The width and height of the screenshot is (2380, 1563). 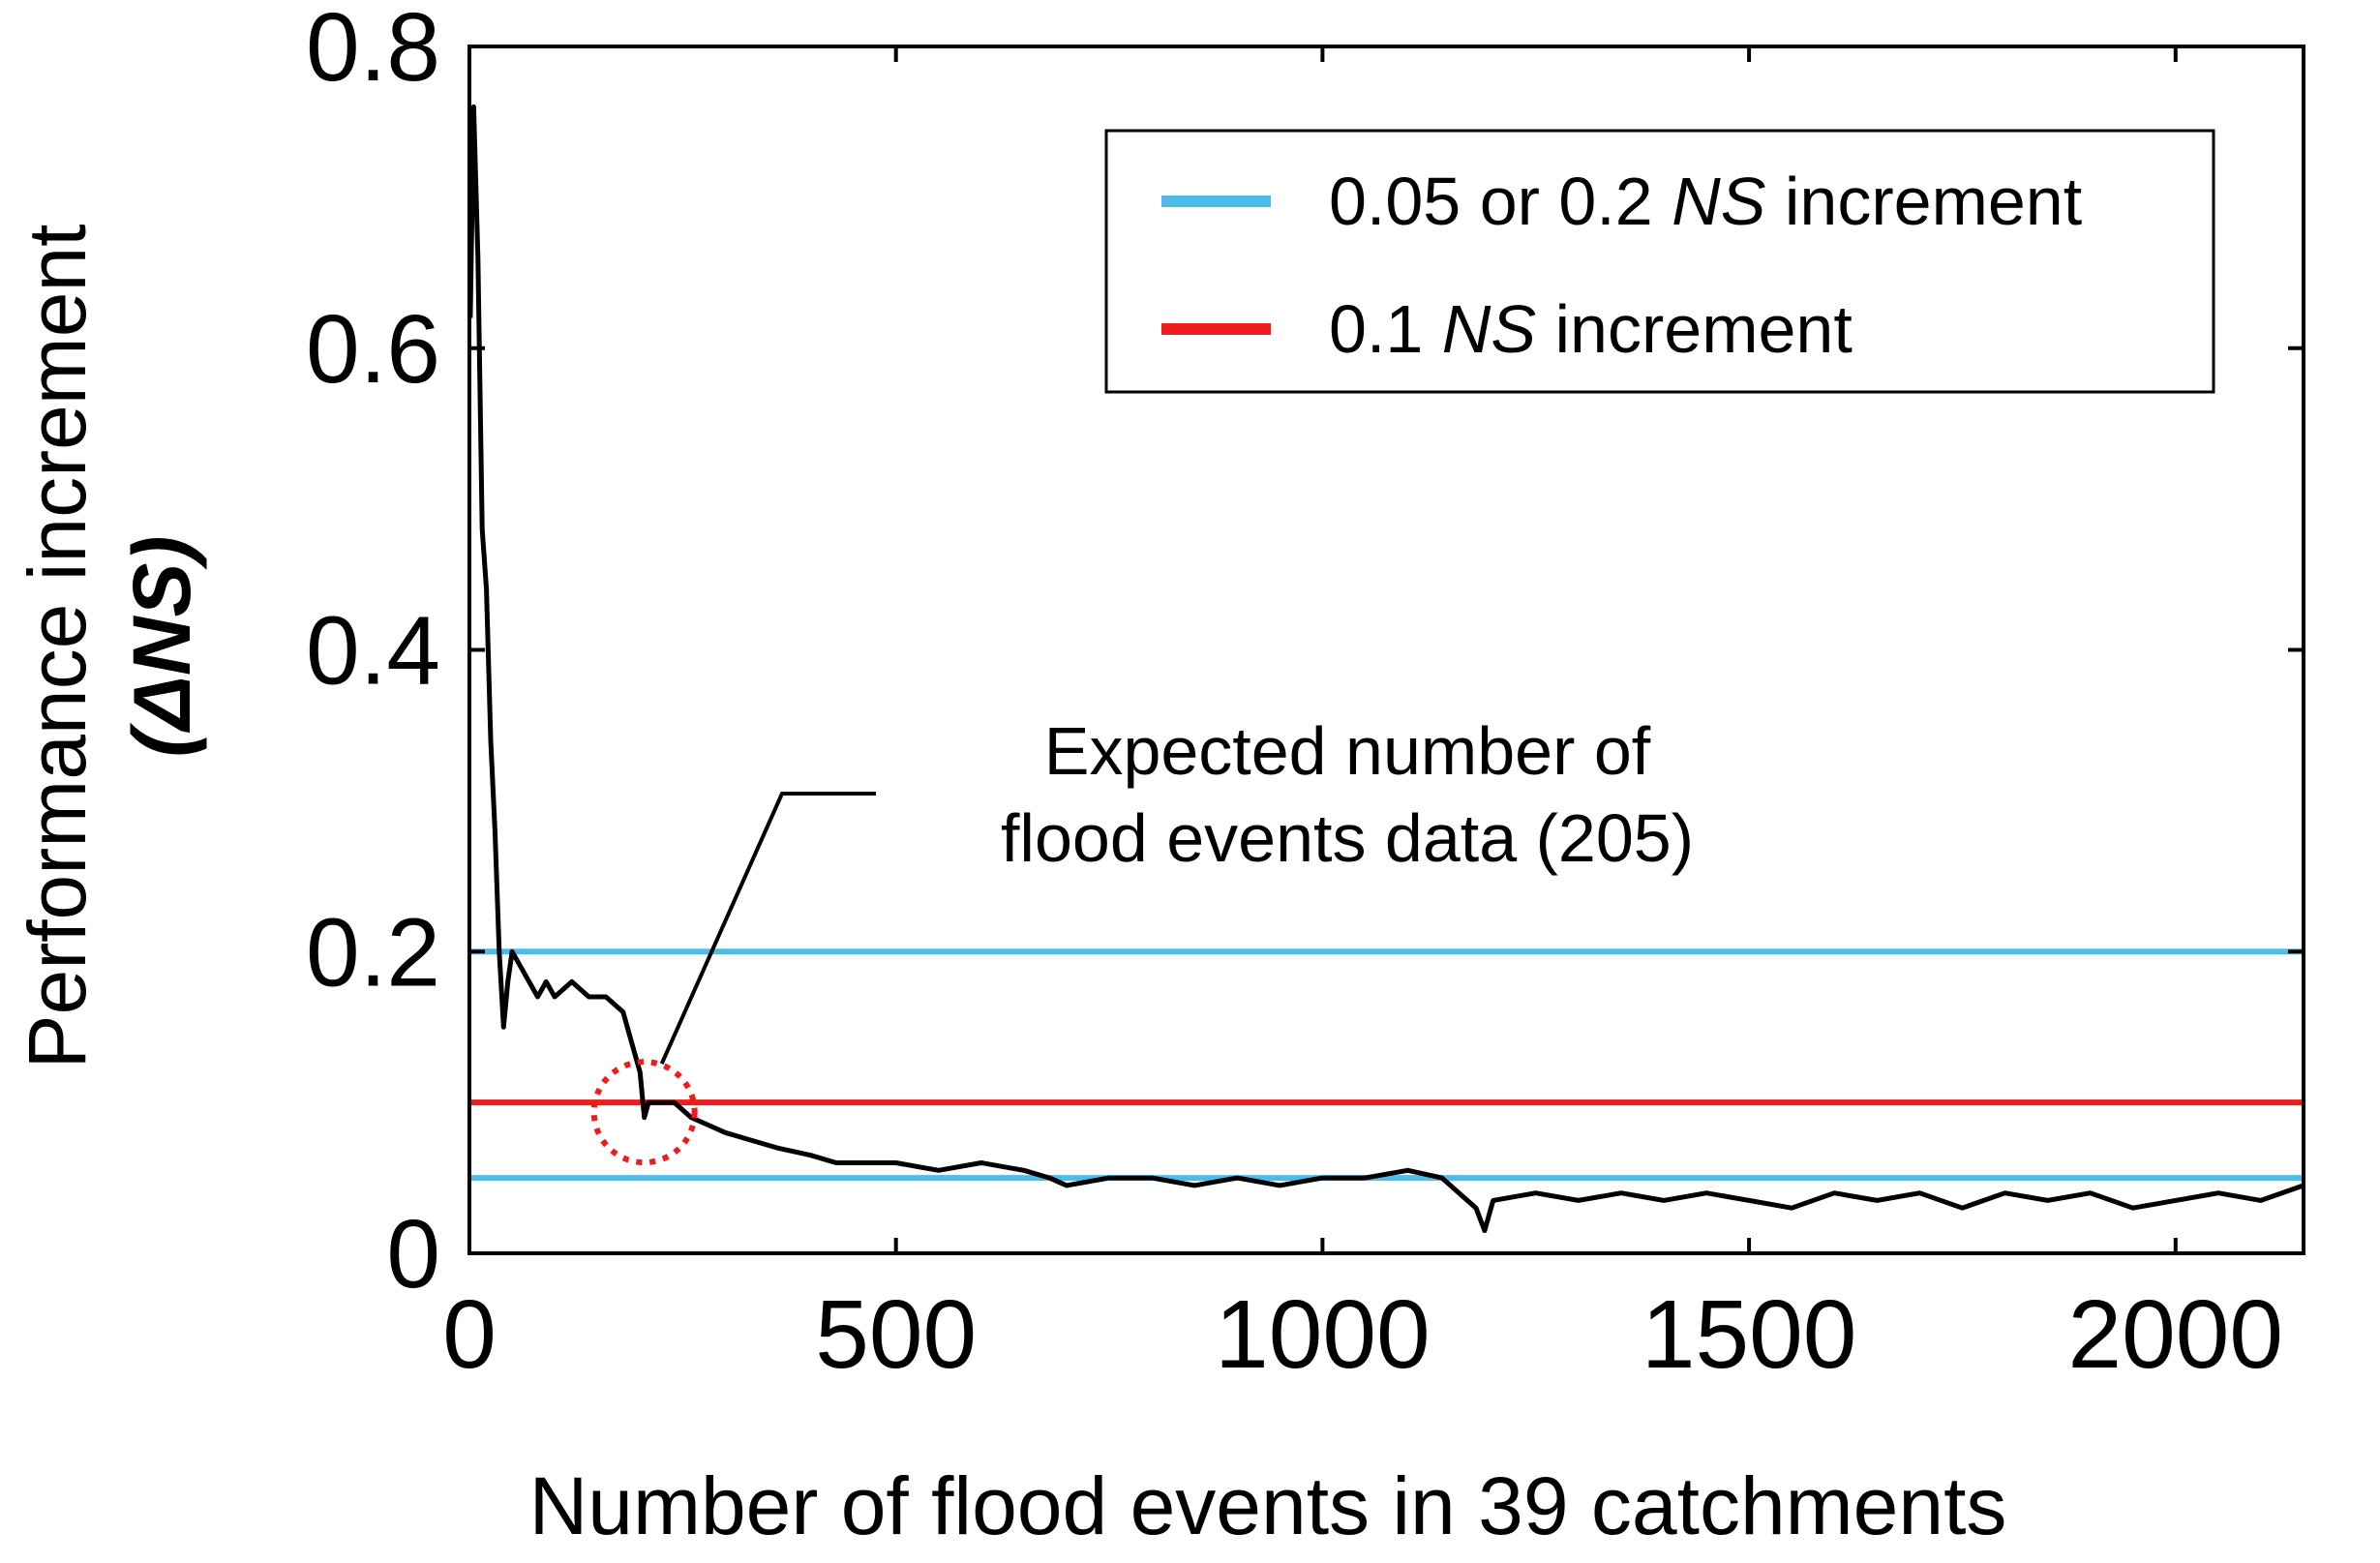 What do you see at coordinates (1347, 838) in the screenshot?
I see `annotation-text-line2: flood events data (205)` at bounding box center [1347, 838].